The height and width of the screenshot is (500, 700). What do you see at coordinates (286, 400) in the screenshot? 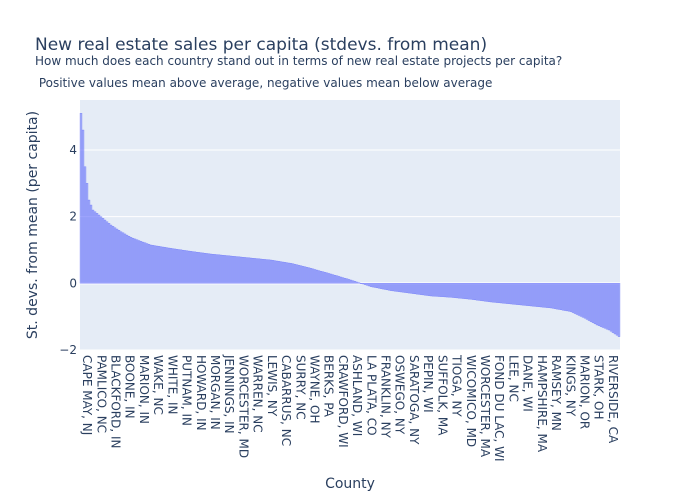
I see `x-tick-label: CABARRUS, NC` at bounding box center [286, 400].